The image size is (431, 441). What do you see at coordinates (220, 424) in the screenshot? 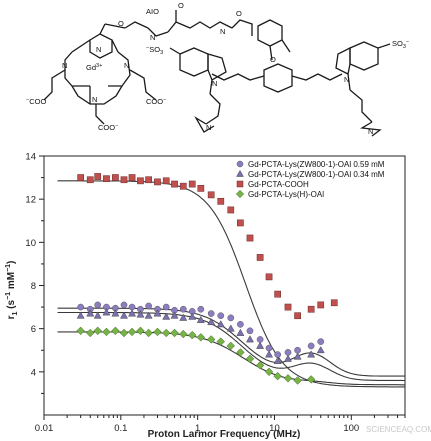
I see `x-axis-ticks: 0.01 0.1 1 10 100` at bounding box center [220, 424].